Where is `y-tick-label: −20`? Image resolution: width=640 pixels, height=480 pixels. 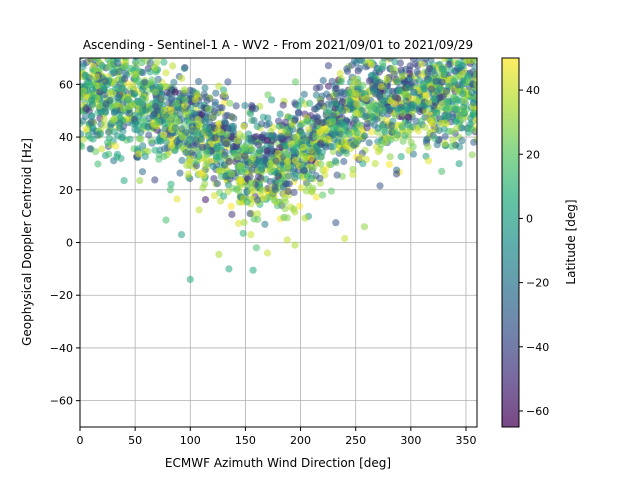
y-tick-label: −20 is located at coordinates (61, 295).